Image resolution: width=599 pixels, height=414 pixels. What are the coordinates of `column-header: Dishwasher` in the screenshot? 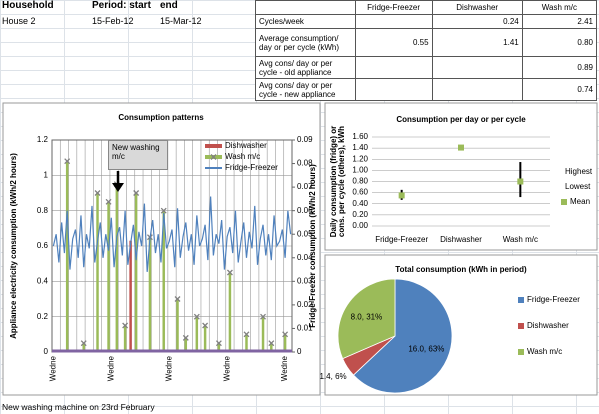 It's located at (477, 7).